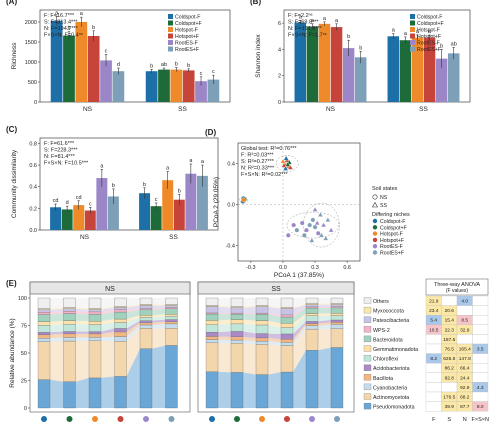 This screenshot has width=489, height=428. I want to click on legend-title: Soil states, so click(385, 189).